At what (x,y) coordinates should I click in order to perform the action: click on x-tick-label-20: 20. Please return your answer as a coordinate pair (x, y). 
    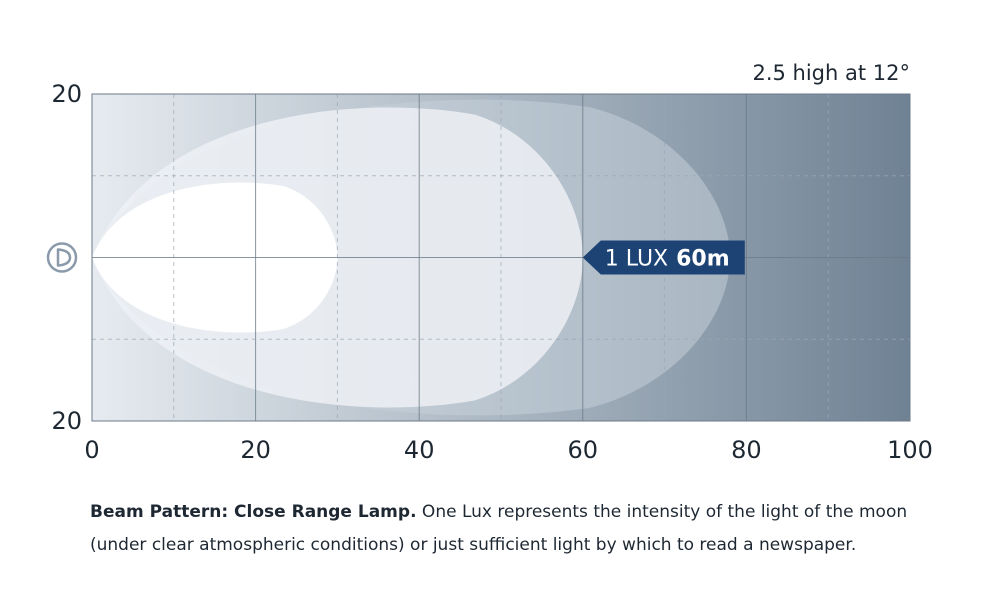
    Looking at the image, I should click on (255, 450).